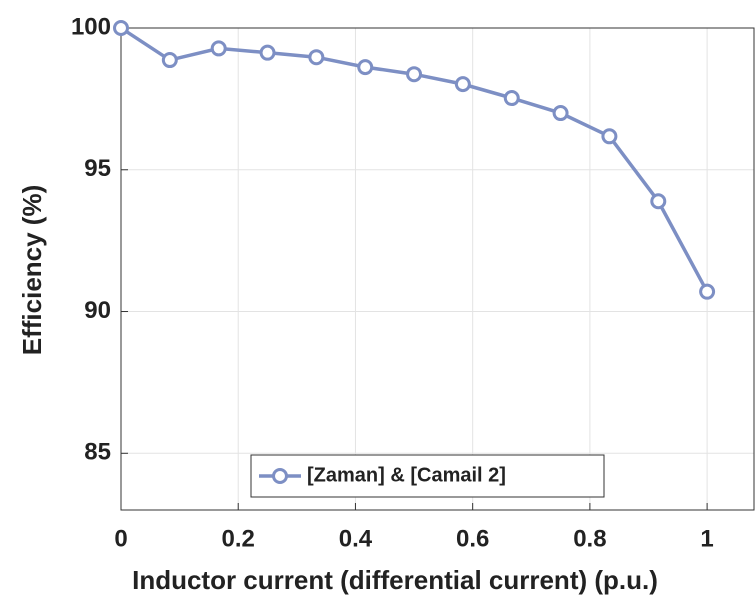  I want to click on legend-label: [Zaman] & [Camail 2], so click(406, 475).